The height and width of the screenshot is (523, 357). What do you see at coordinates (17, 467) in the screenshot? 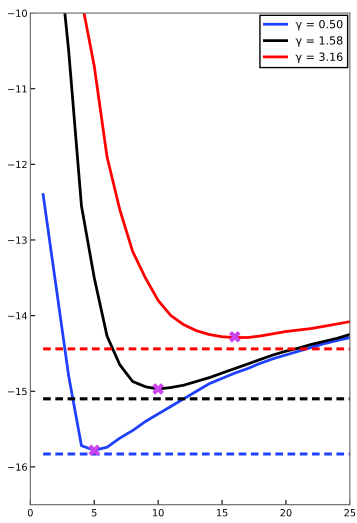
I see `y-tick-label: −16` at bounding box center [17, 467].